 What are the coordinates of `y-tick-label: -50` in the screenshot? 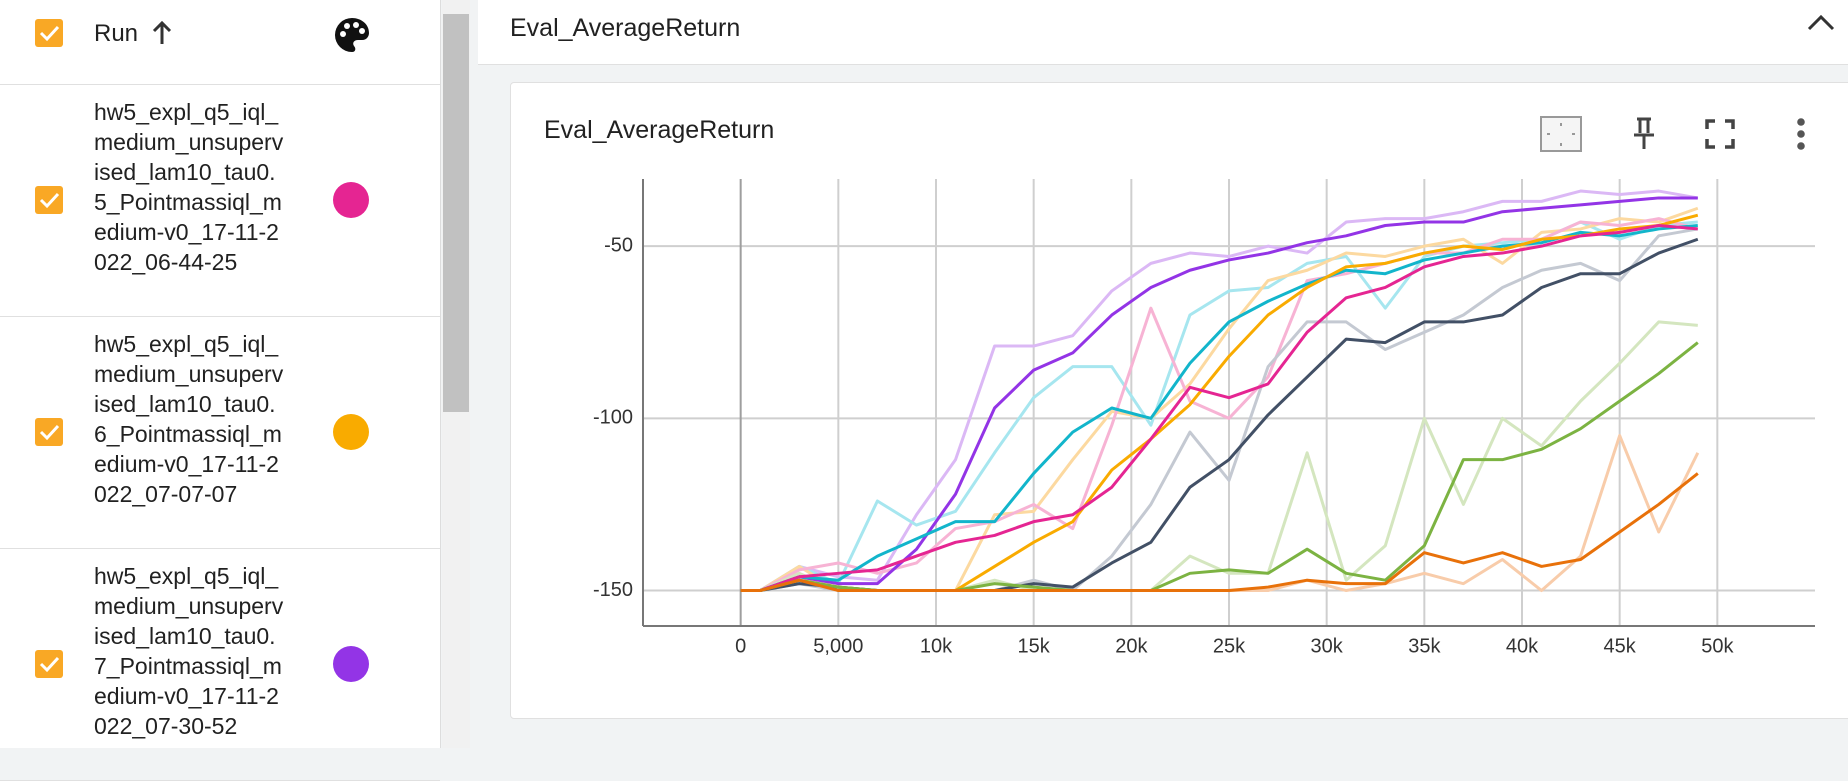 It's located at (618, 245).